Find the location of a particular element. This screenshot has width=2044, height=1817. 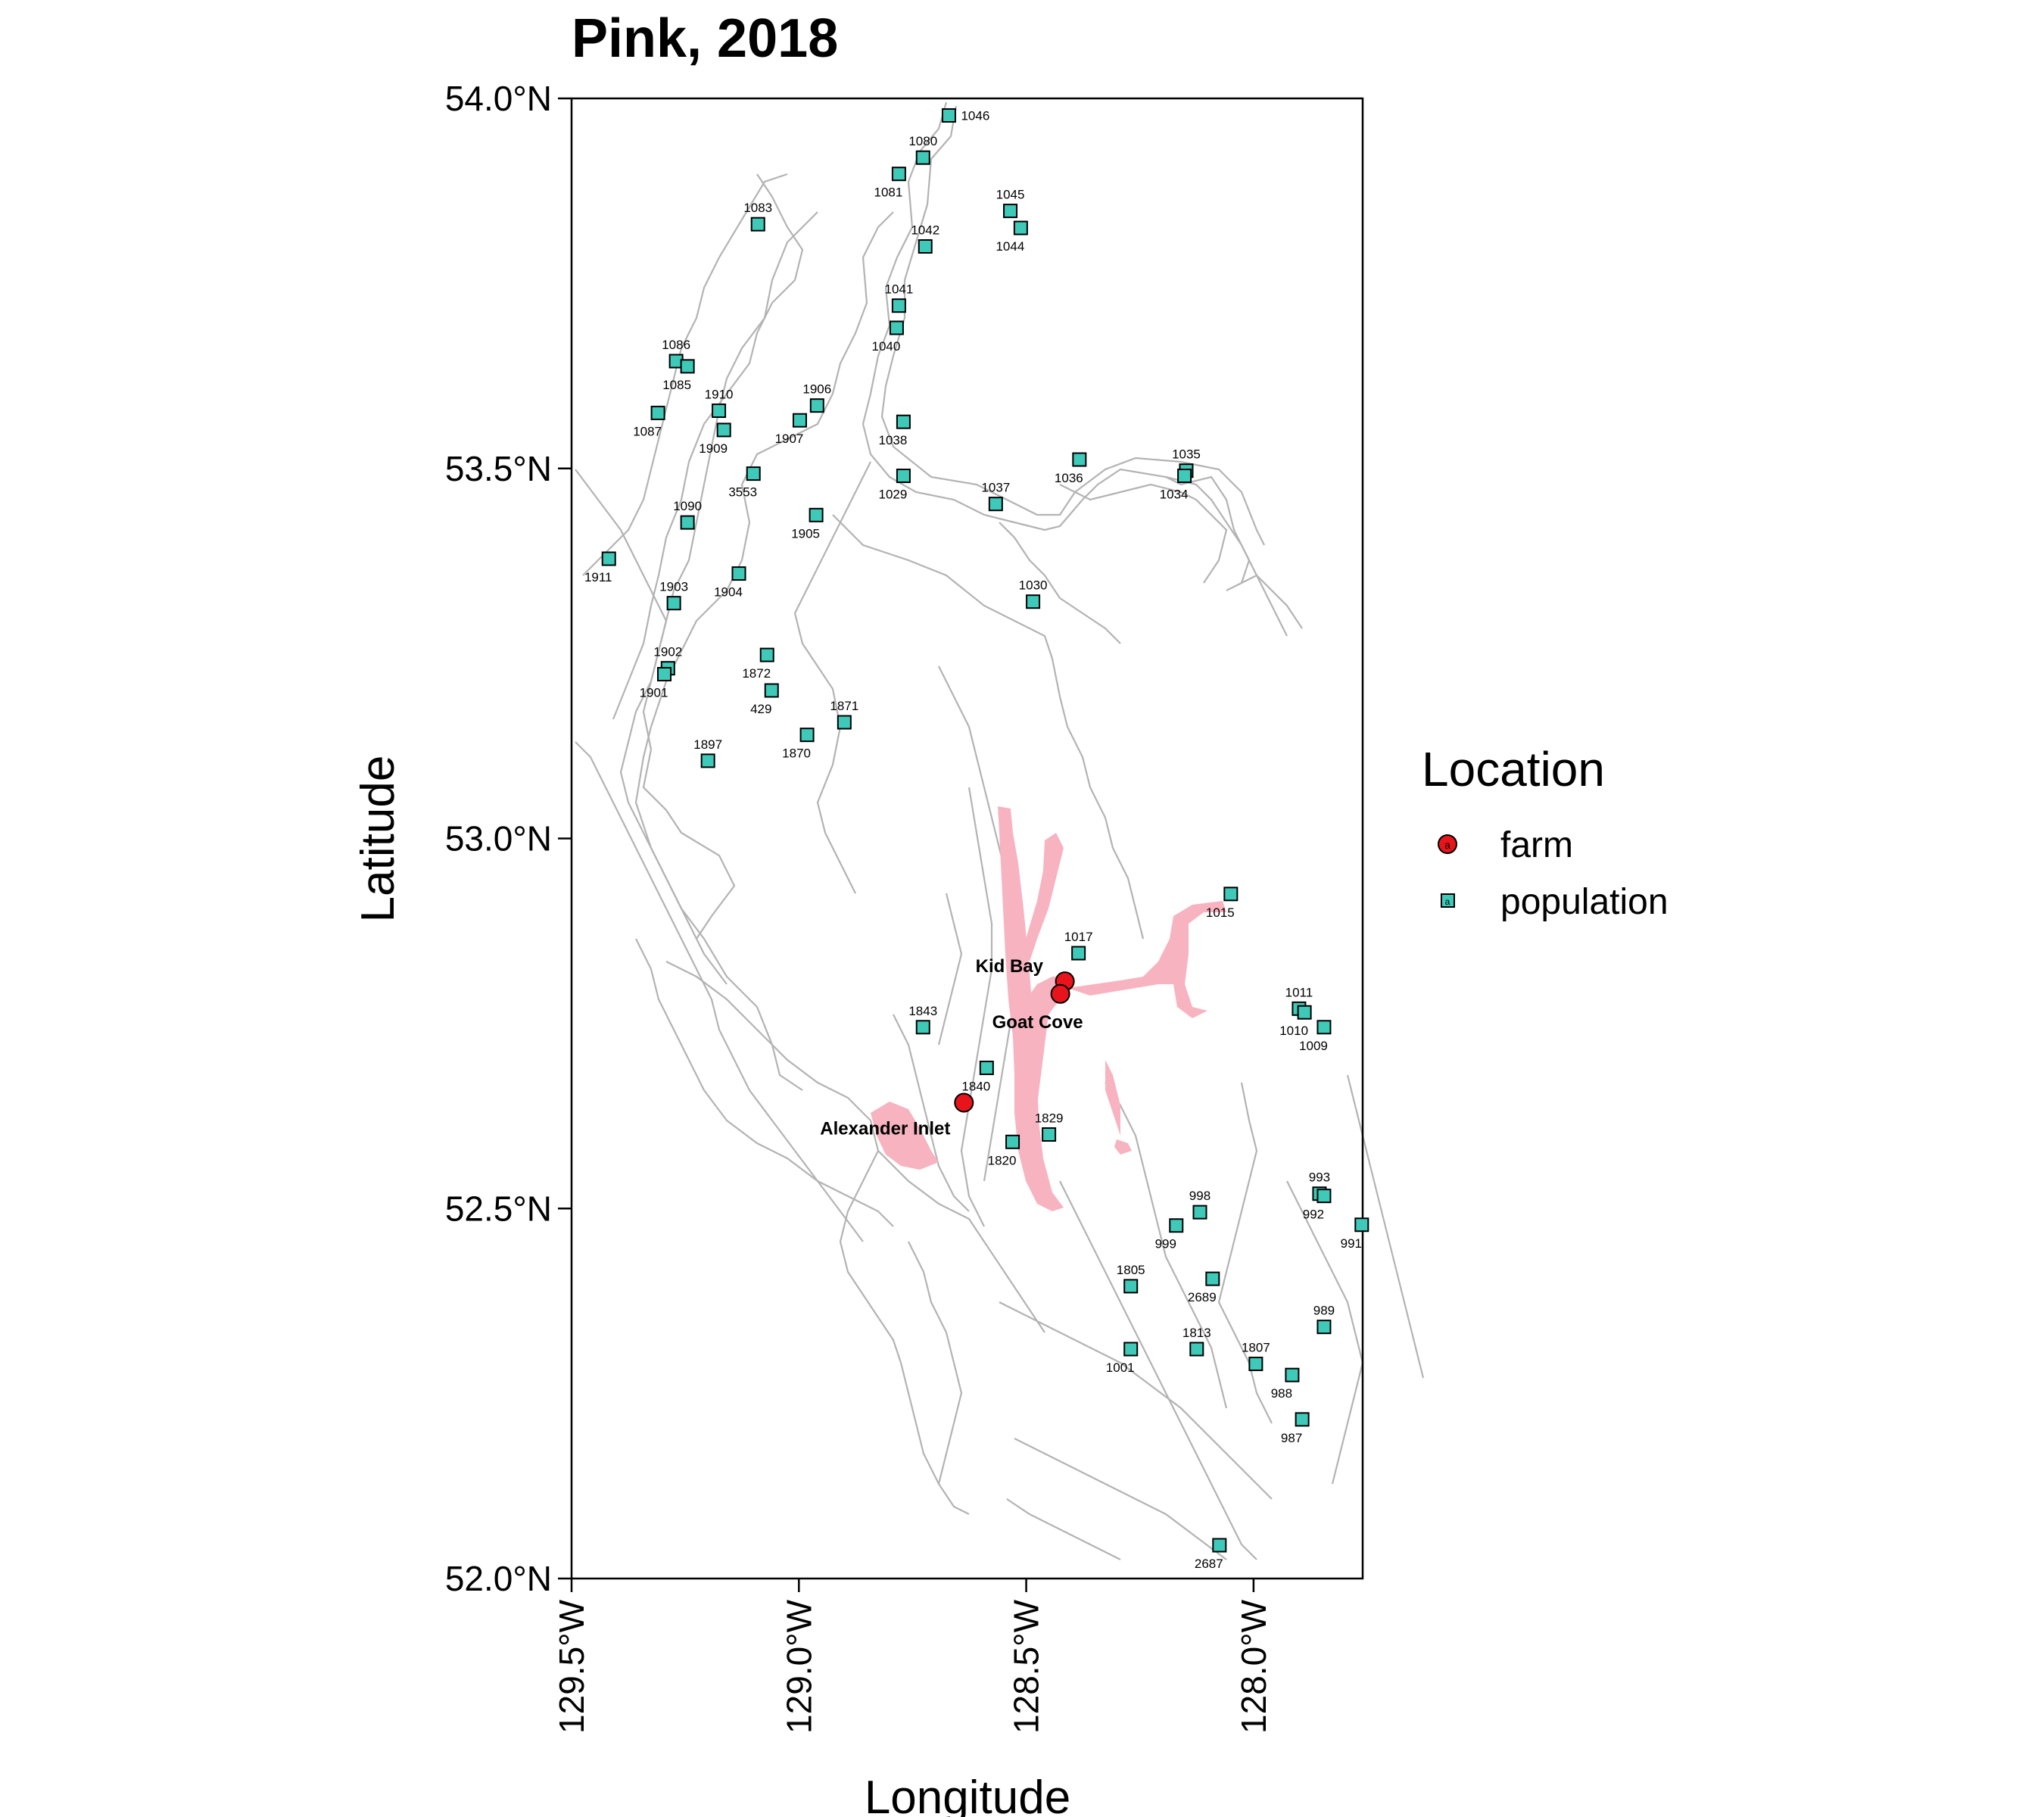

population-label: 1011 is located at coordinates (1299, 992).